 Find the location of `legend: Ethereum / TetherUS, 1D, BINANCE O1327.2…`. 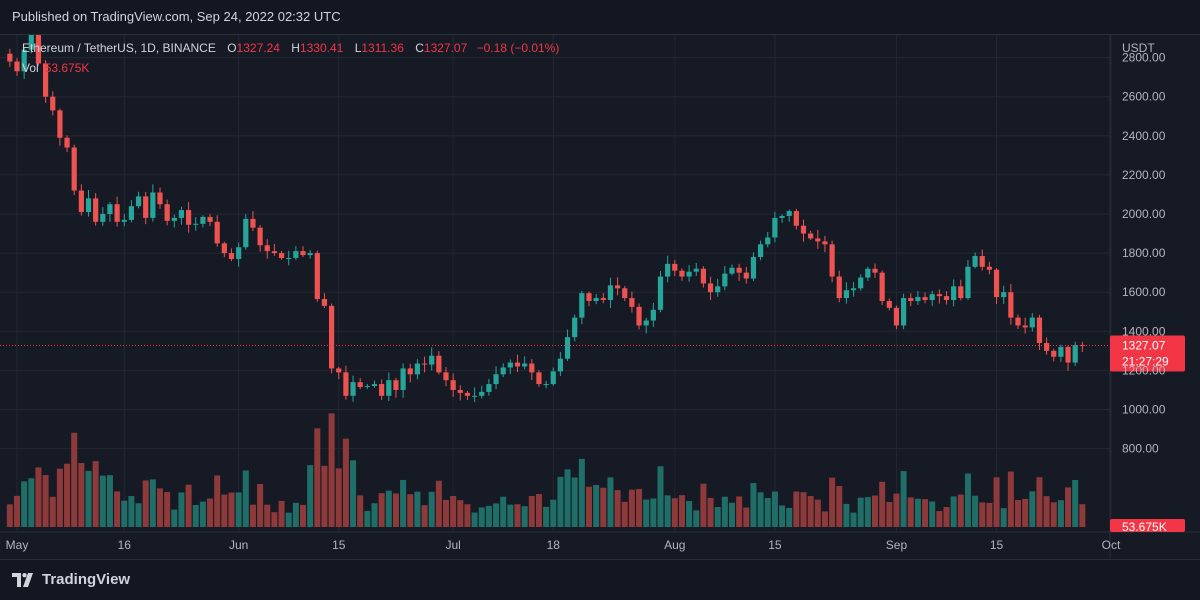

legend: Ethereum / TetherUS, 1D, BINANCE O1327.2… is located at coordinates (290, 48).